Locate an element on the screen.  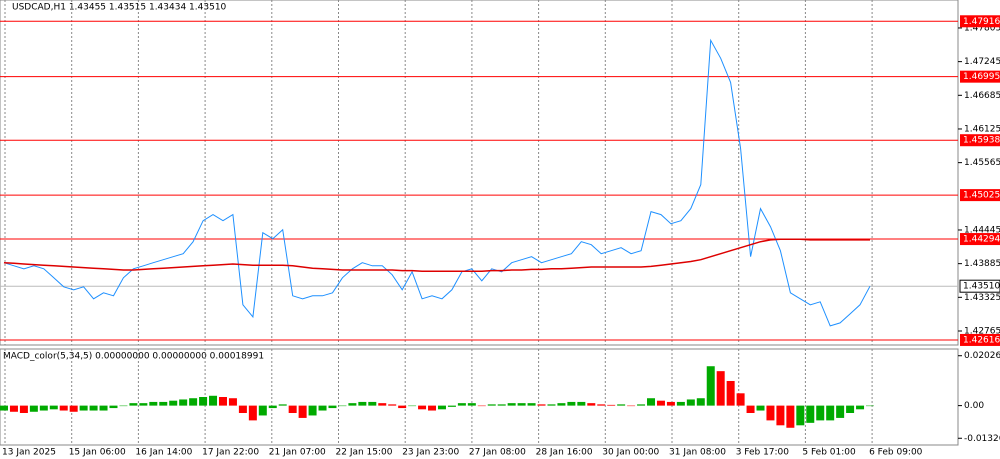
y-tick-label: 1.45565 is located at coordinates (982, 163).